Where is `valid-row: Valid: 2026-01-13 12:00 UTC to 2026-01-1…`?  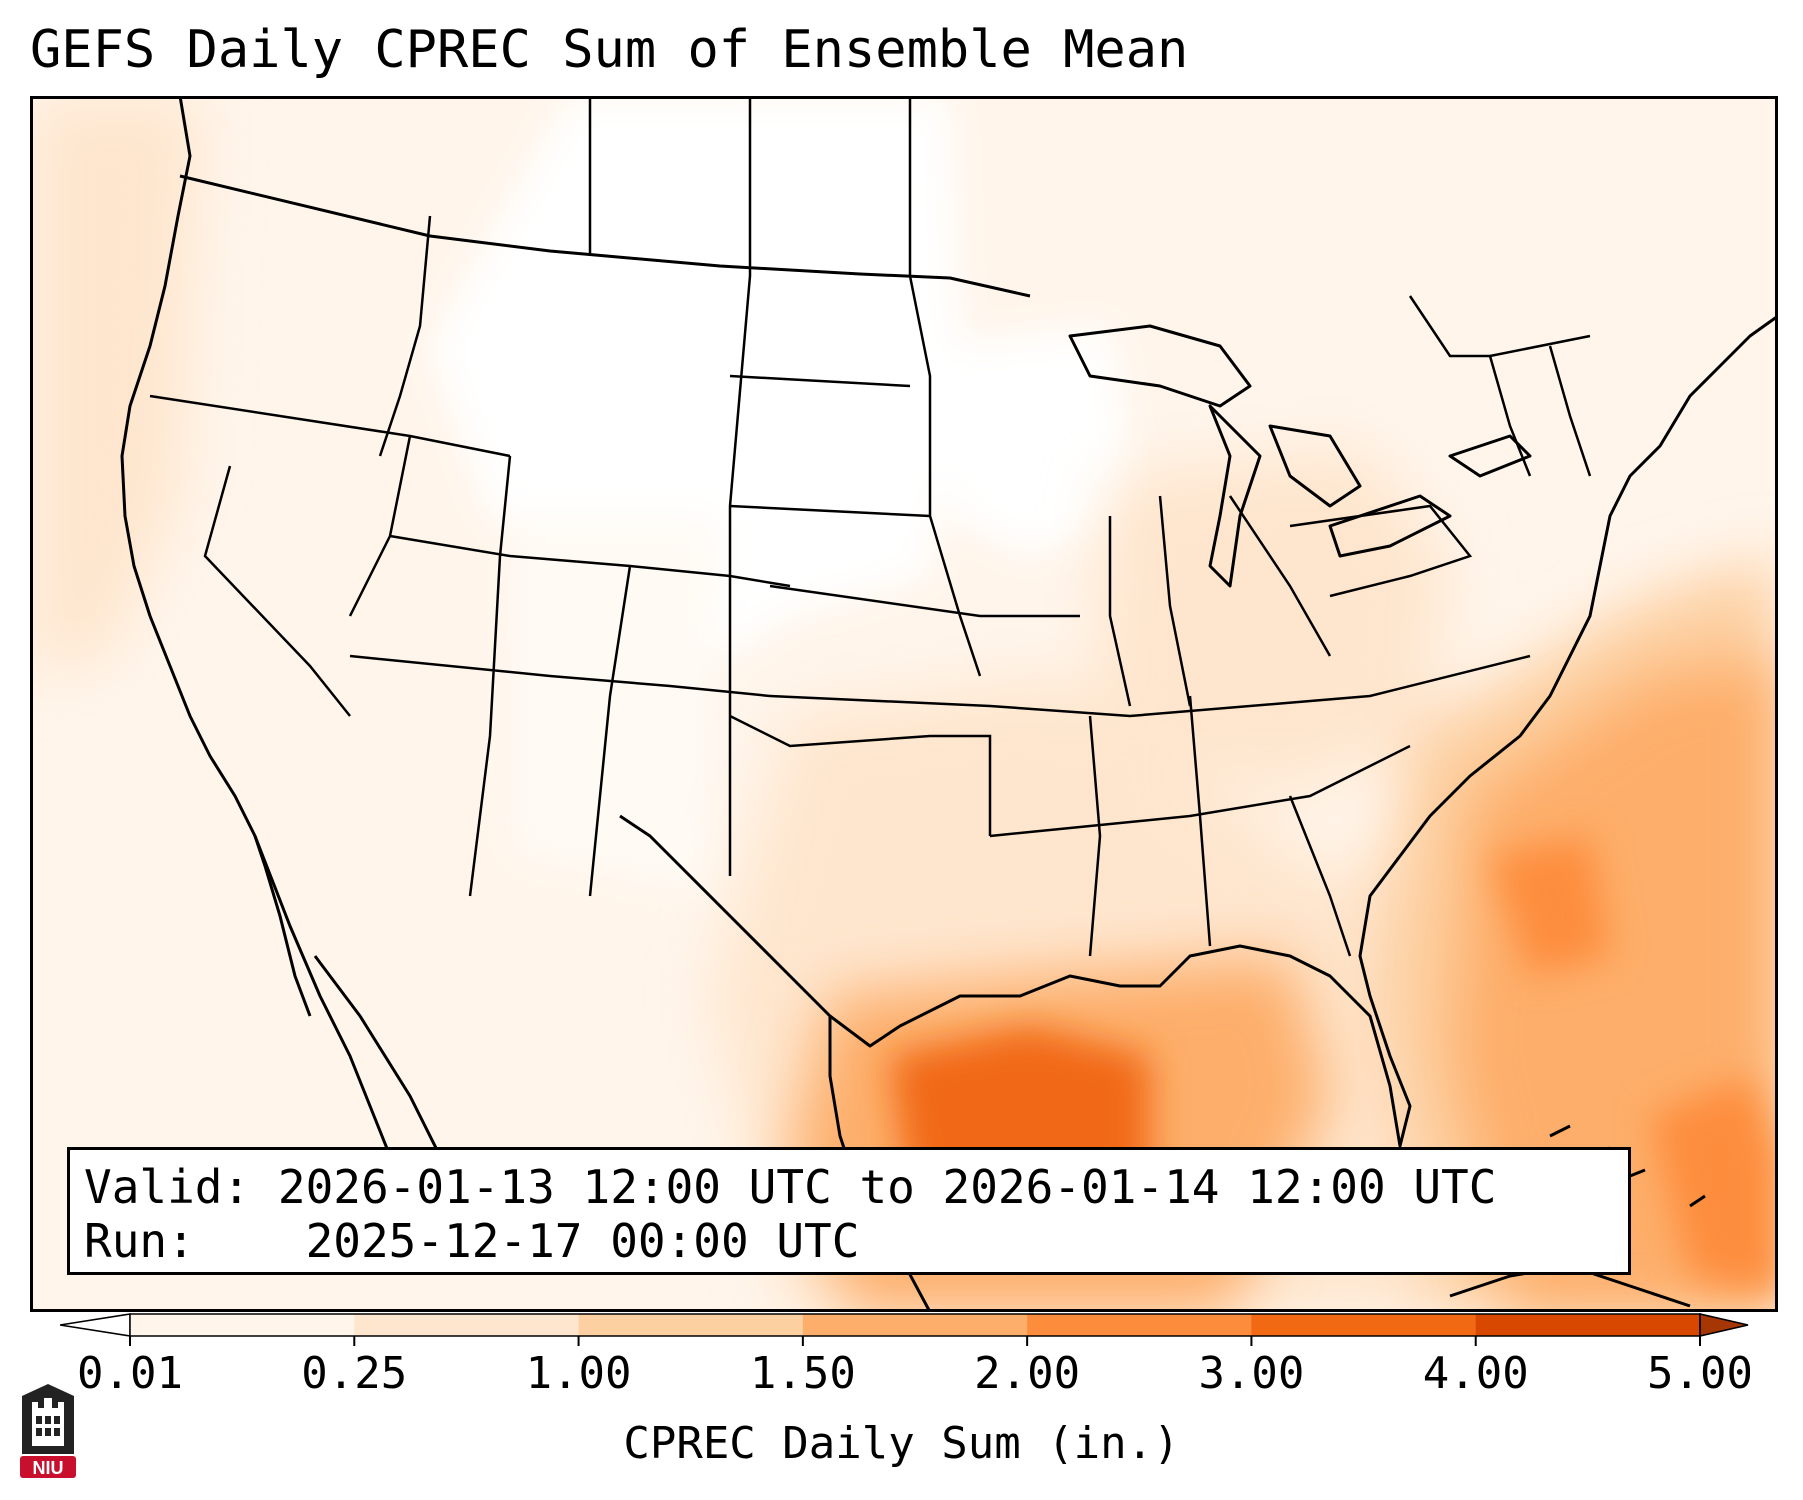
valid-row: Valid: 2026-01-13 12:00 UTC to 2026-01-1… is located at coordinates (849, 1187).